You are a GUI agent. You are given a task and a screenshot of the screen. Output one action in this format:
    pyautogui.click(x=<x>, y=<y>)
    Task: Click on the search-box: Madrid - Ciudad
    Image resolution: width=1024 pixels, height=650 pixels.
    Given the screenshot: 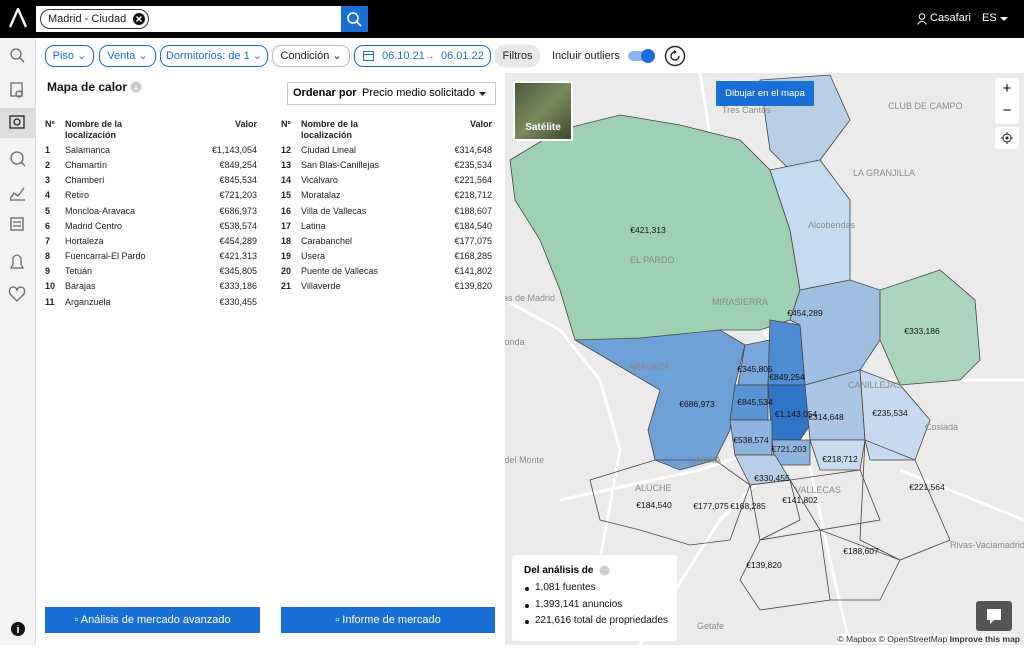 What is the action you would take?
    pyautogui.click(x=188, y=19)
    